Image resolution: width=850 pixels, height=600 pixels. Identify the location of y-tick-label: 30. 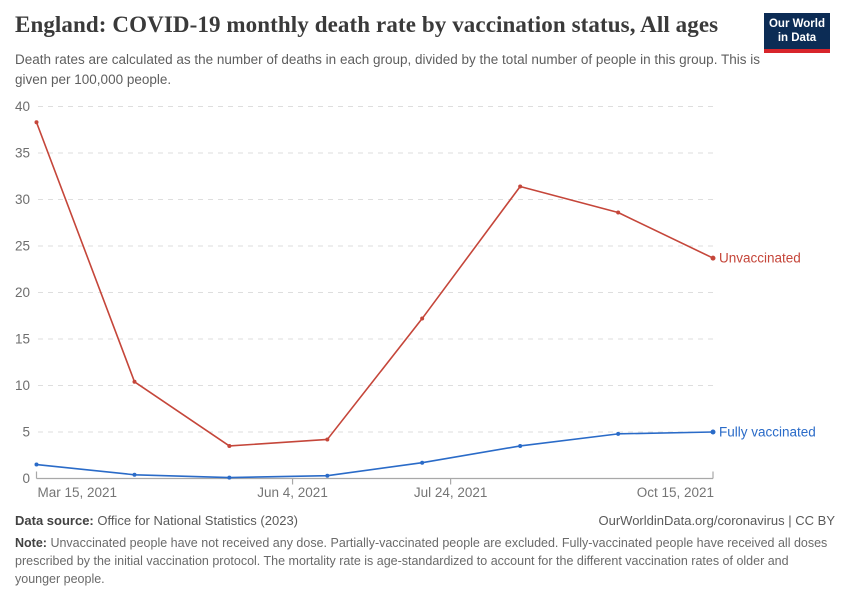
(22, 199).